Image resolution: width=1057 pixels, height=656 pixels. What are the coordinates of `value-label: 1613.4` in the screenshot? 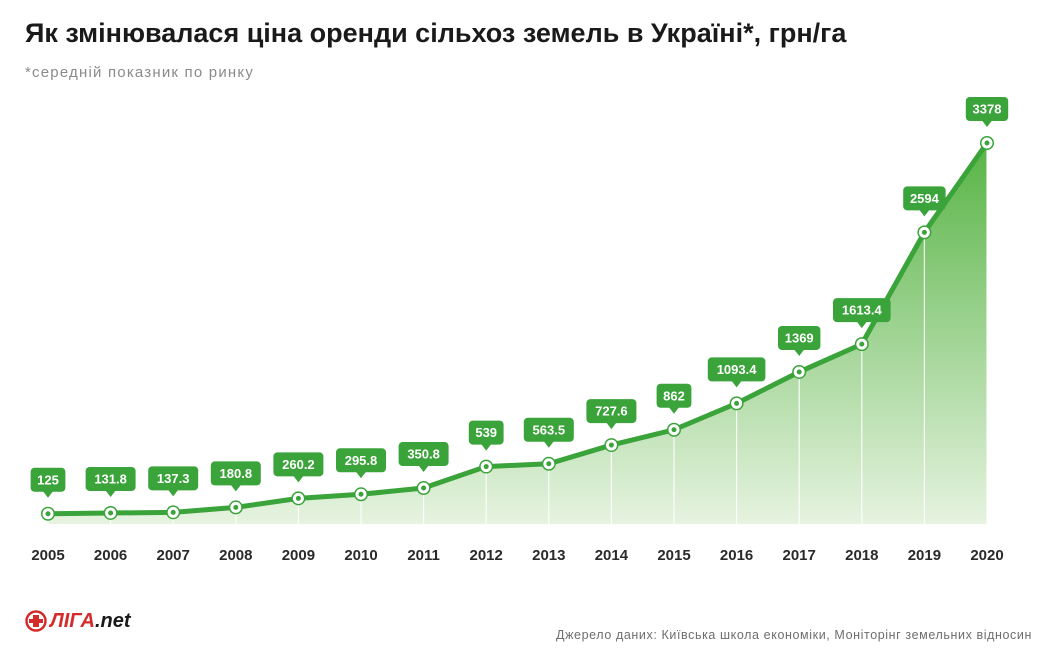 It's located at (862, 310).